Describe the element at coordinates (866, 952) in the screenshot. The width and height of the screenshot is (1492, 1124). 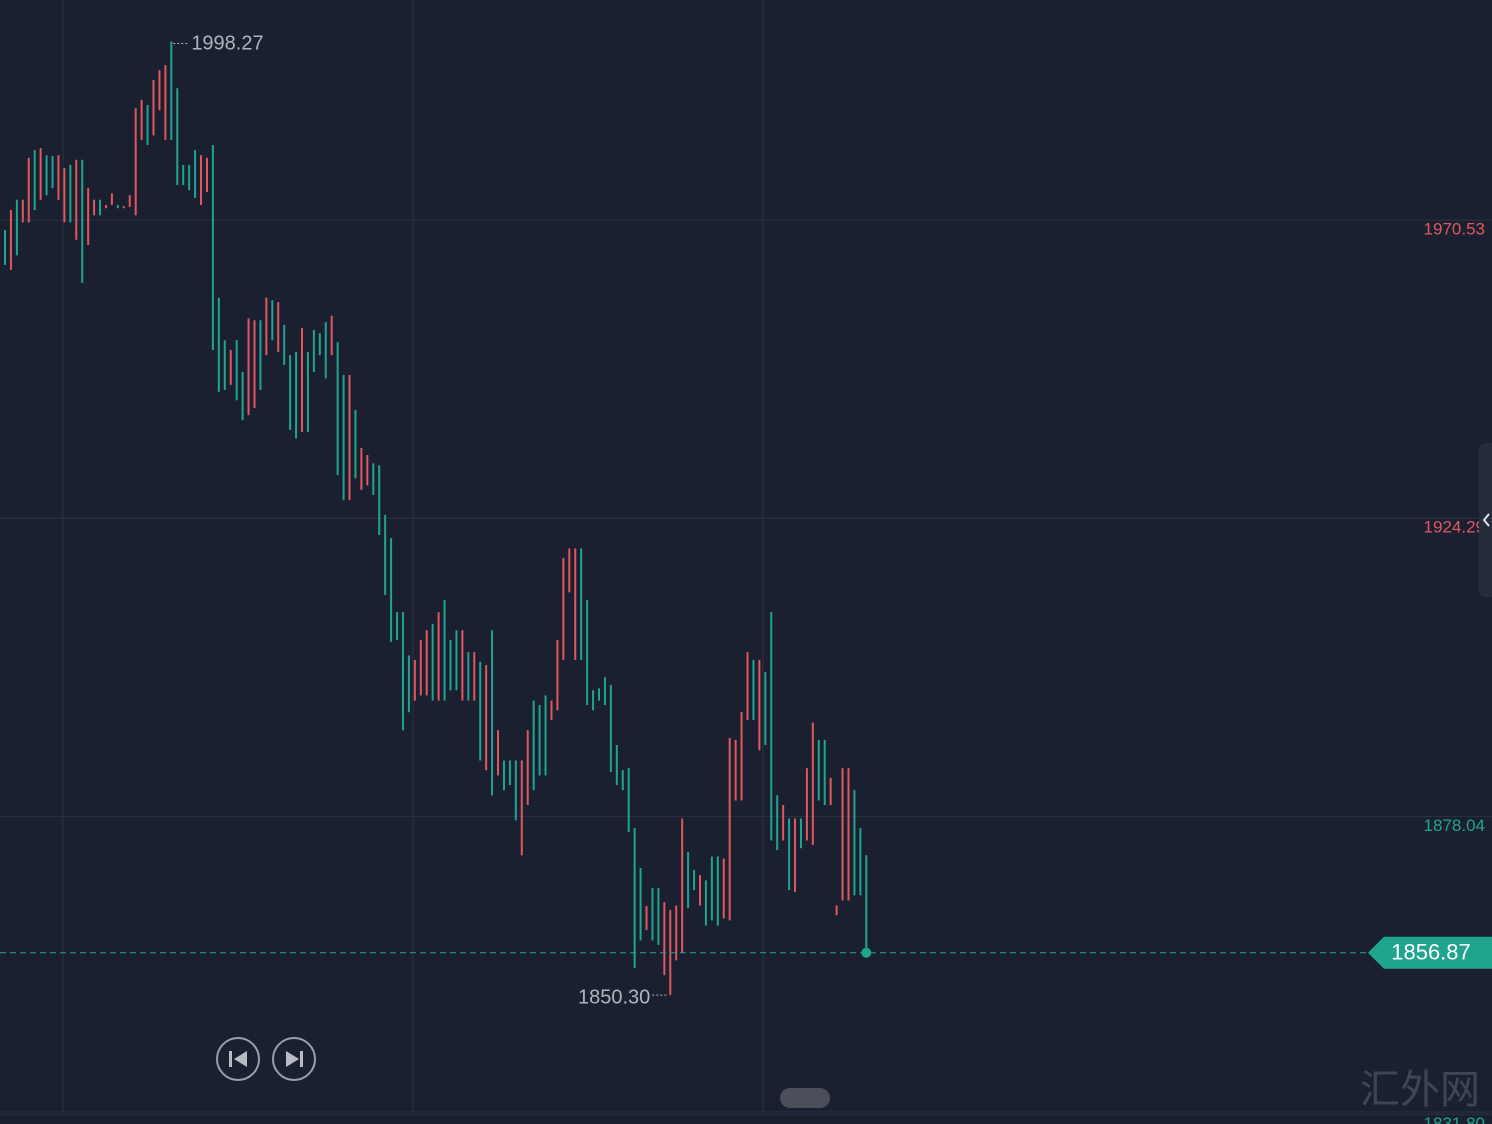
I see `last-price-dot` at that location.